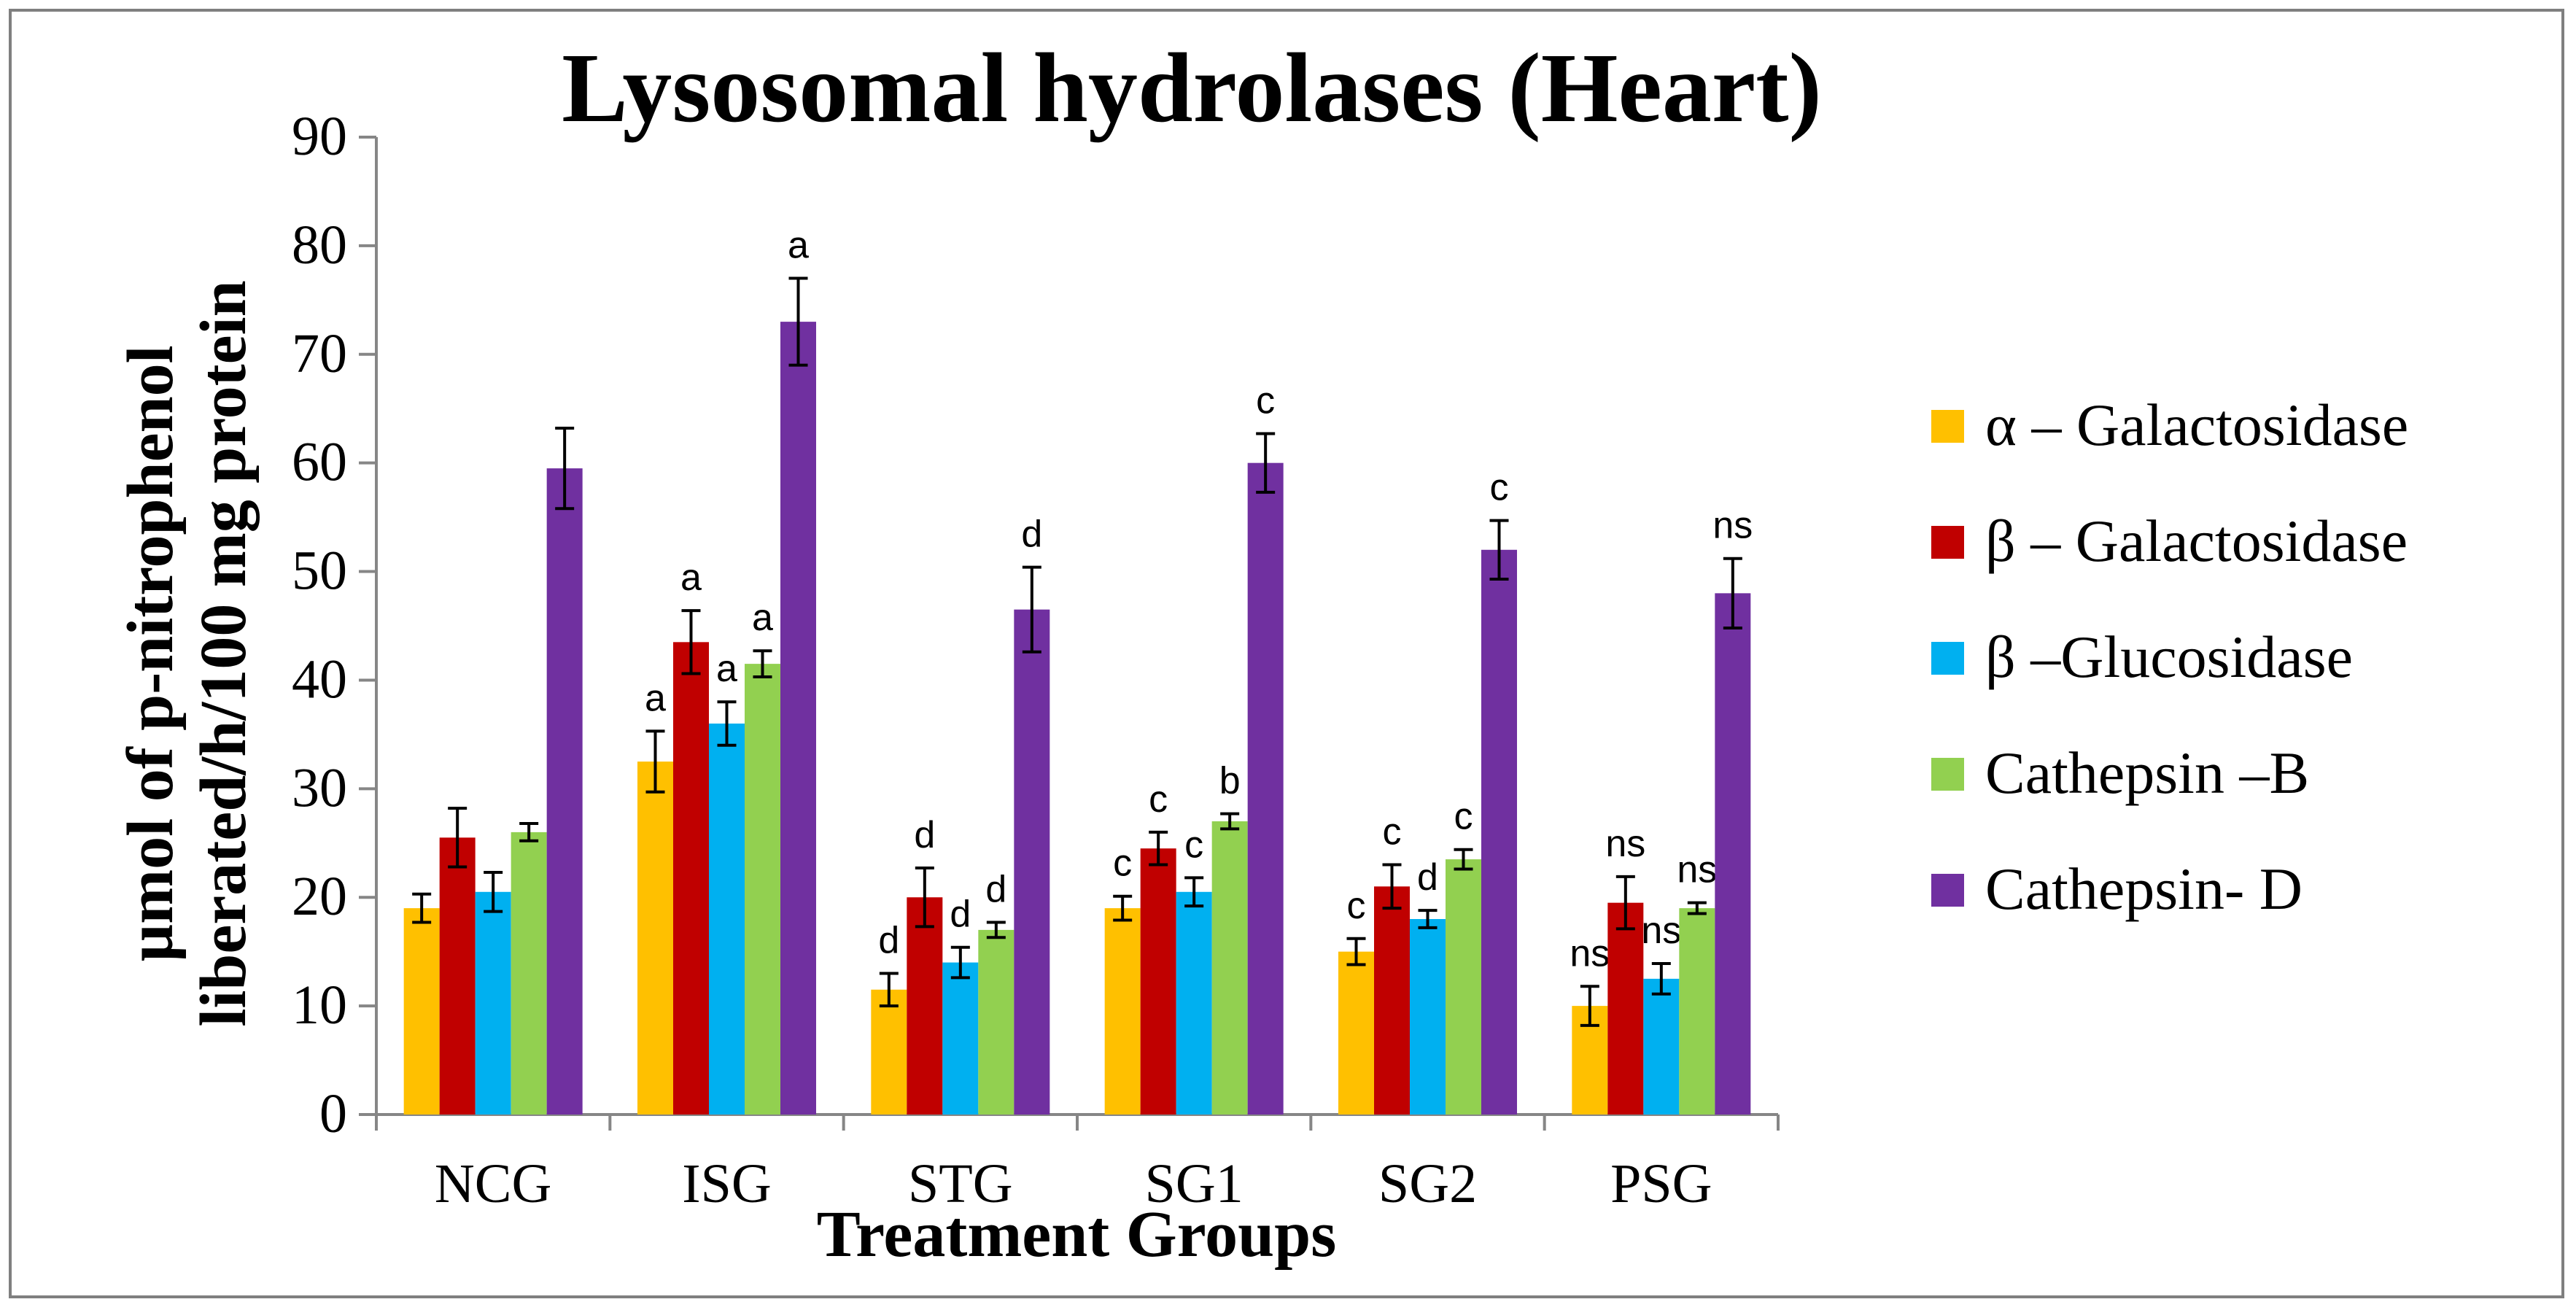  I want to click on y-tick-label: 50, so click(319, 571).